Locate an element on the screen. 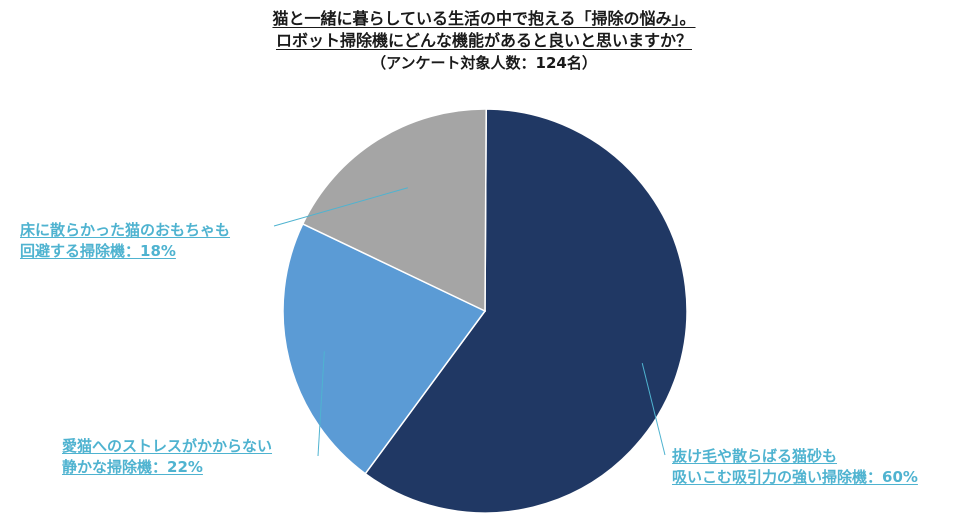  slice-label-strong-suction-line-2: 吸いこむ吸引力の強い掃除機：60% is located at coordinates (795, 477).